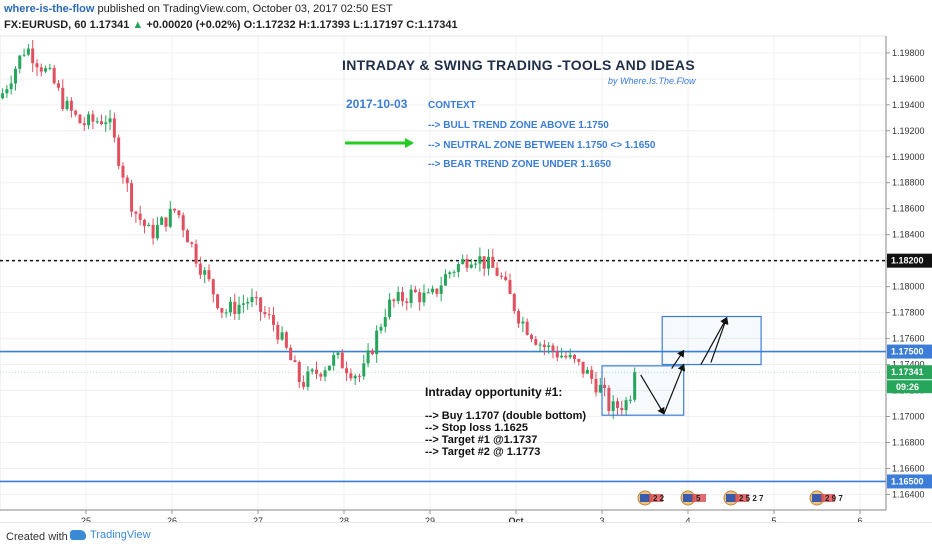 This screenshot has width=932, height=551. Describe the element at coordinates (78, 535) in the screenshot. I see `tradingview-icon` at that location.